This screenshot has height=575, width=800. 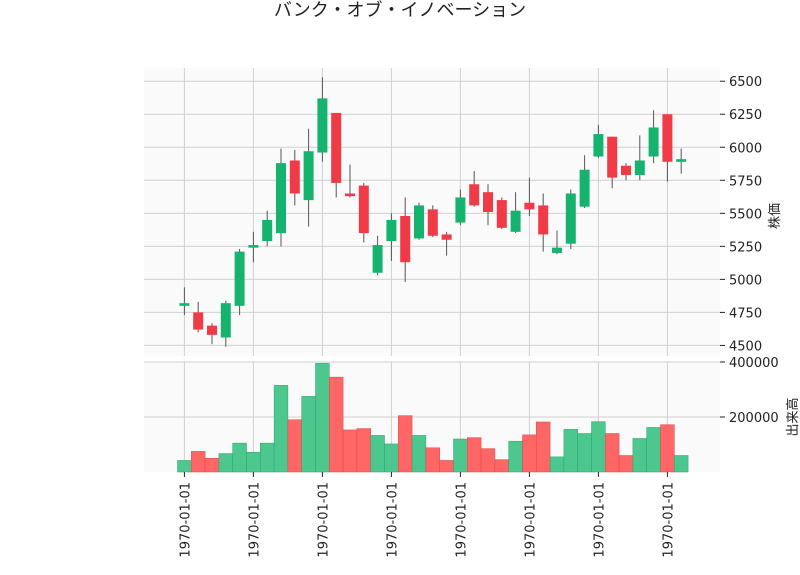 What do you see at coordinates (741, 214) in the screenshot?
I see `price-y-ticks: 4500 4750 5000 5250 5500 5750 6000 6250 6500` at bounding box center [741, 214].